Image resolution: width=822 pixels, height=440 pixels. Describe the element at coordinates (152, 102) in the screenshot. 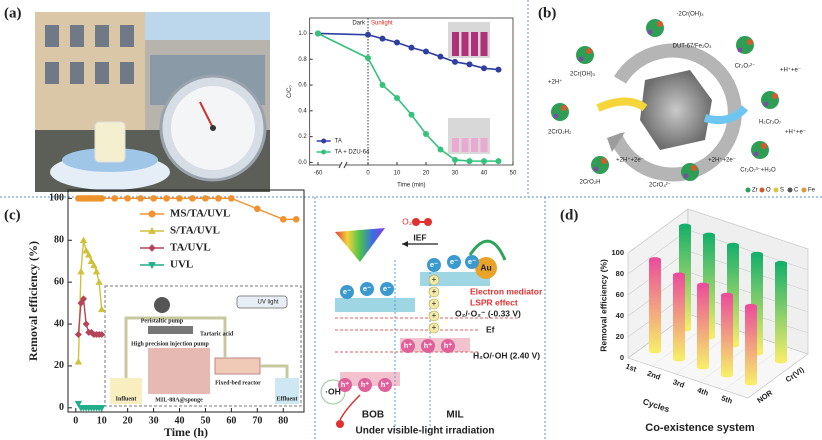

I see `photo` at that location.